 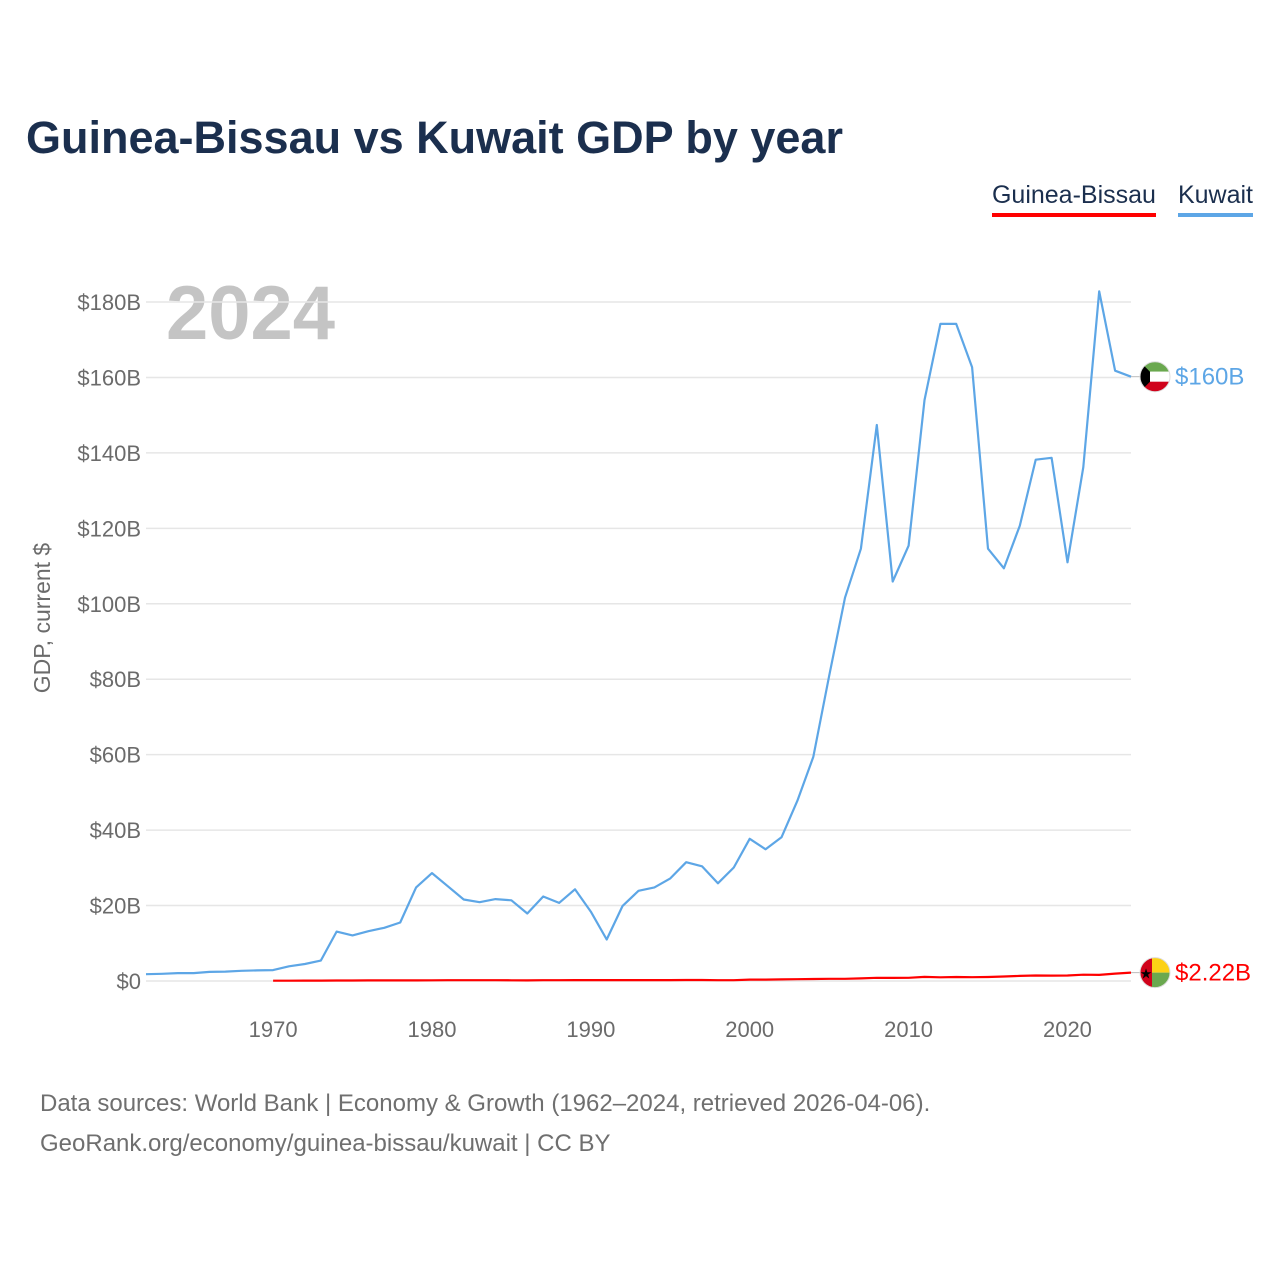 What do you see at coordinates (1209, 377) in the screenshot?
I see `end-value-label: $160B` at bounding box center [1209, 377].